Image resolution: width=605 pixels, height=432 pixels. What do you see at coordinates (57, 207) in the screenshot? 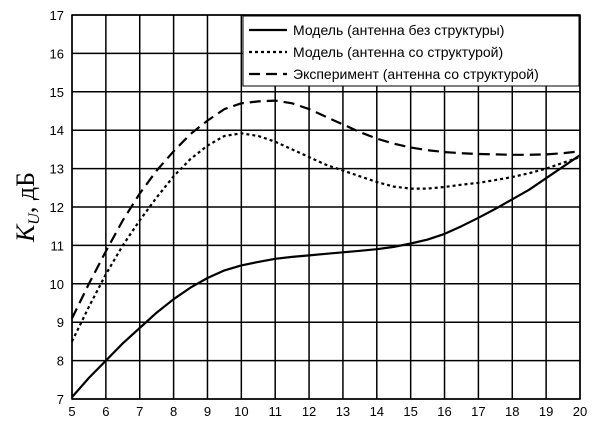
I see `y-tick-label: 12` at bounding box center [57, 207].